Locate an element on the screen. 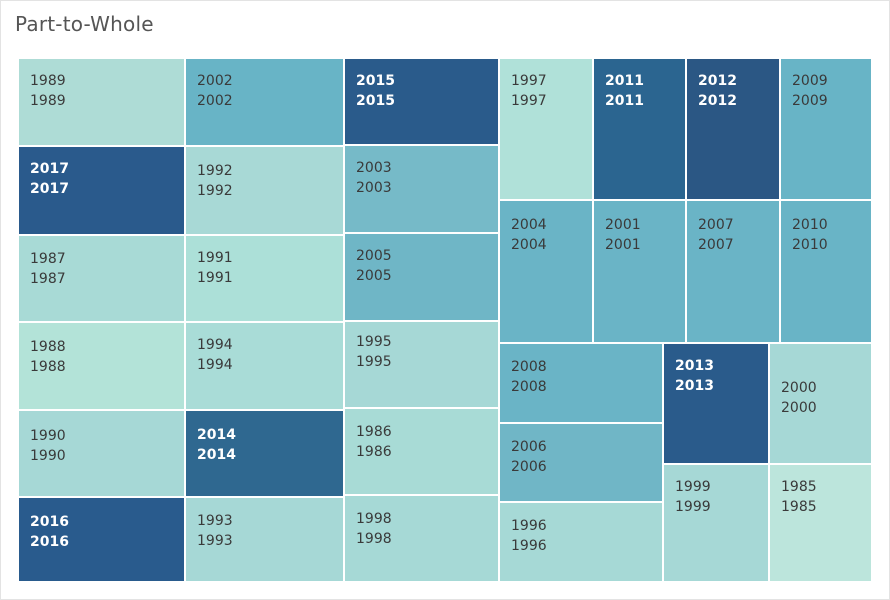 This screenshot has width=890, height=600. tile-label: 1988 1988 is located at coordinates (48, 357).